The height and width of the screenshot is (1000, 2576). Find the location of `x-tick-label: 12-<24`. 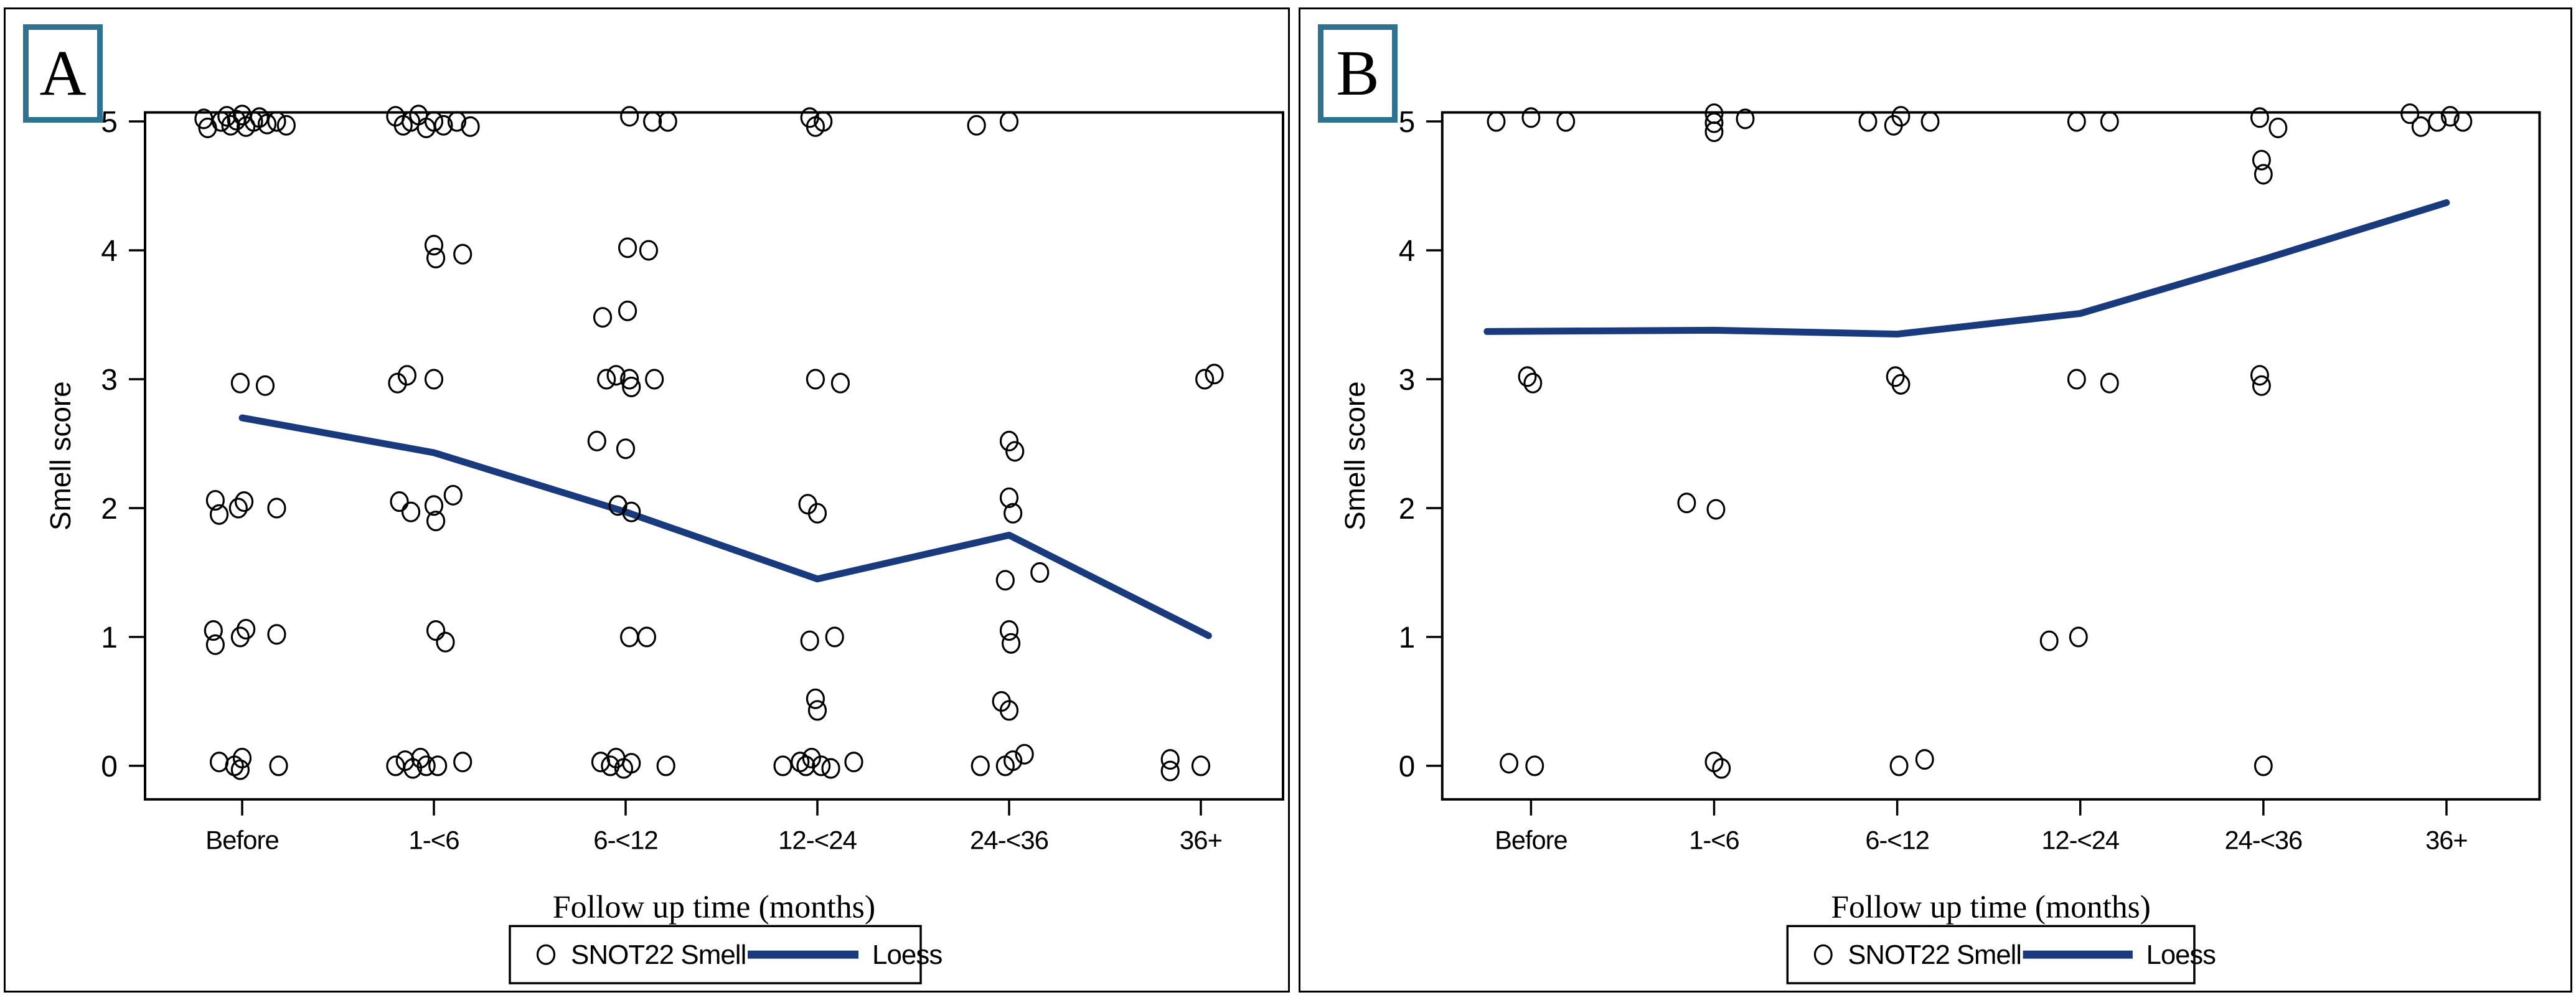

x-tick-label: 12-<24 is located at coordinates (817, 841).